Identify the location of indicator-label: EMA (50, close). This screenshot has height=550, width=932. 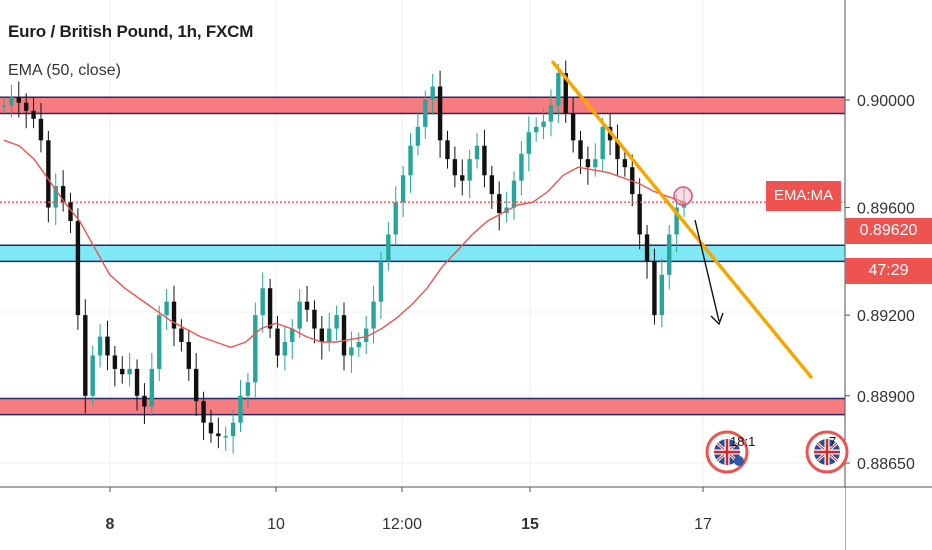
(64, 70).